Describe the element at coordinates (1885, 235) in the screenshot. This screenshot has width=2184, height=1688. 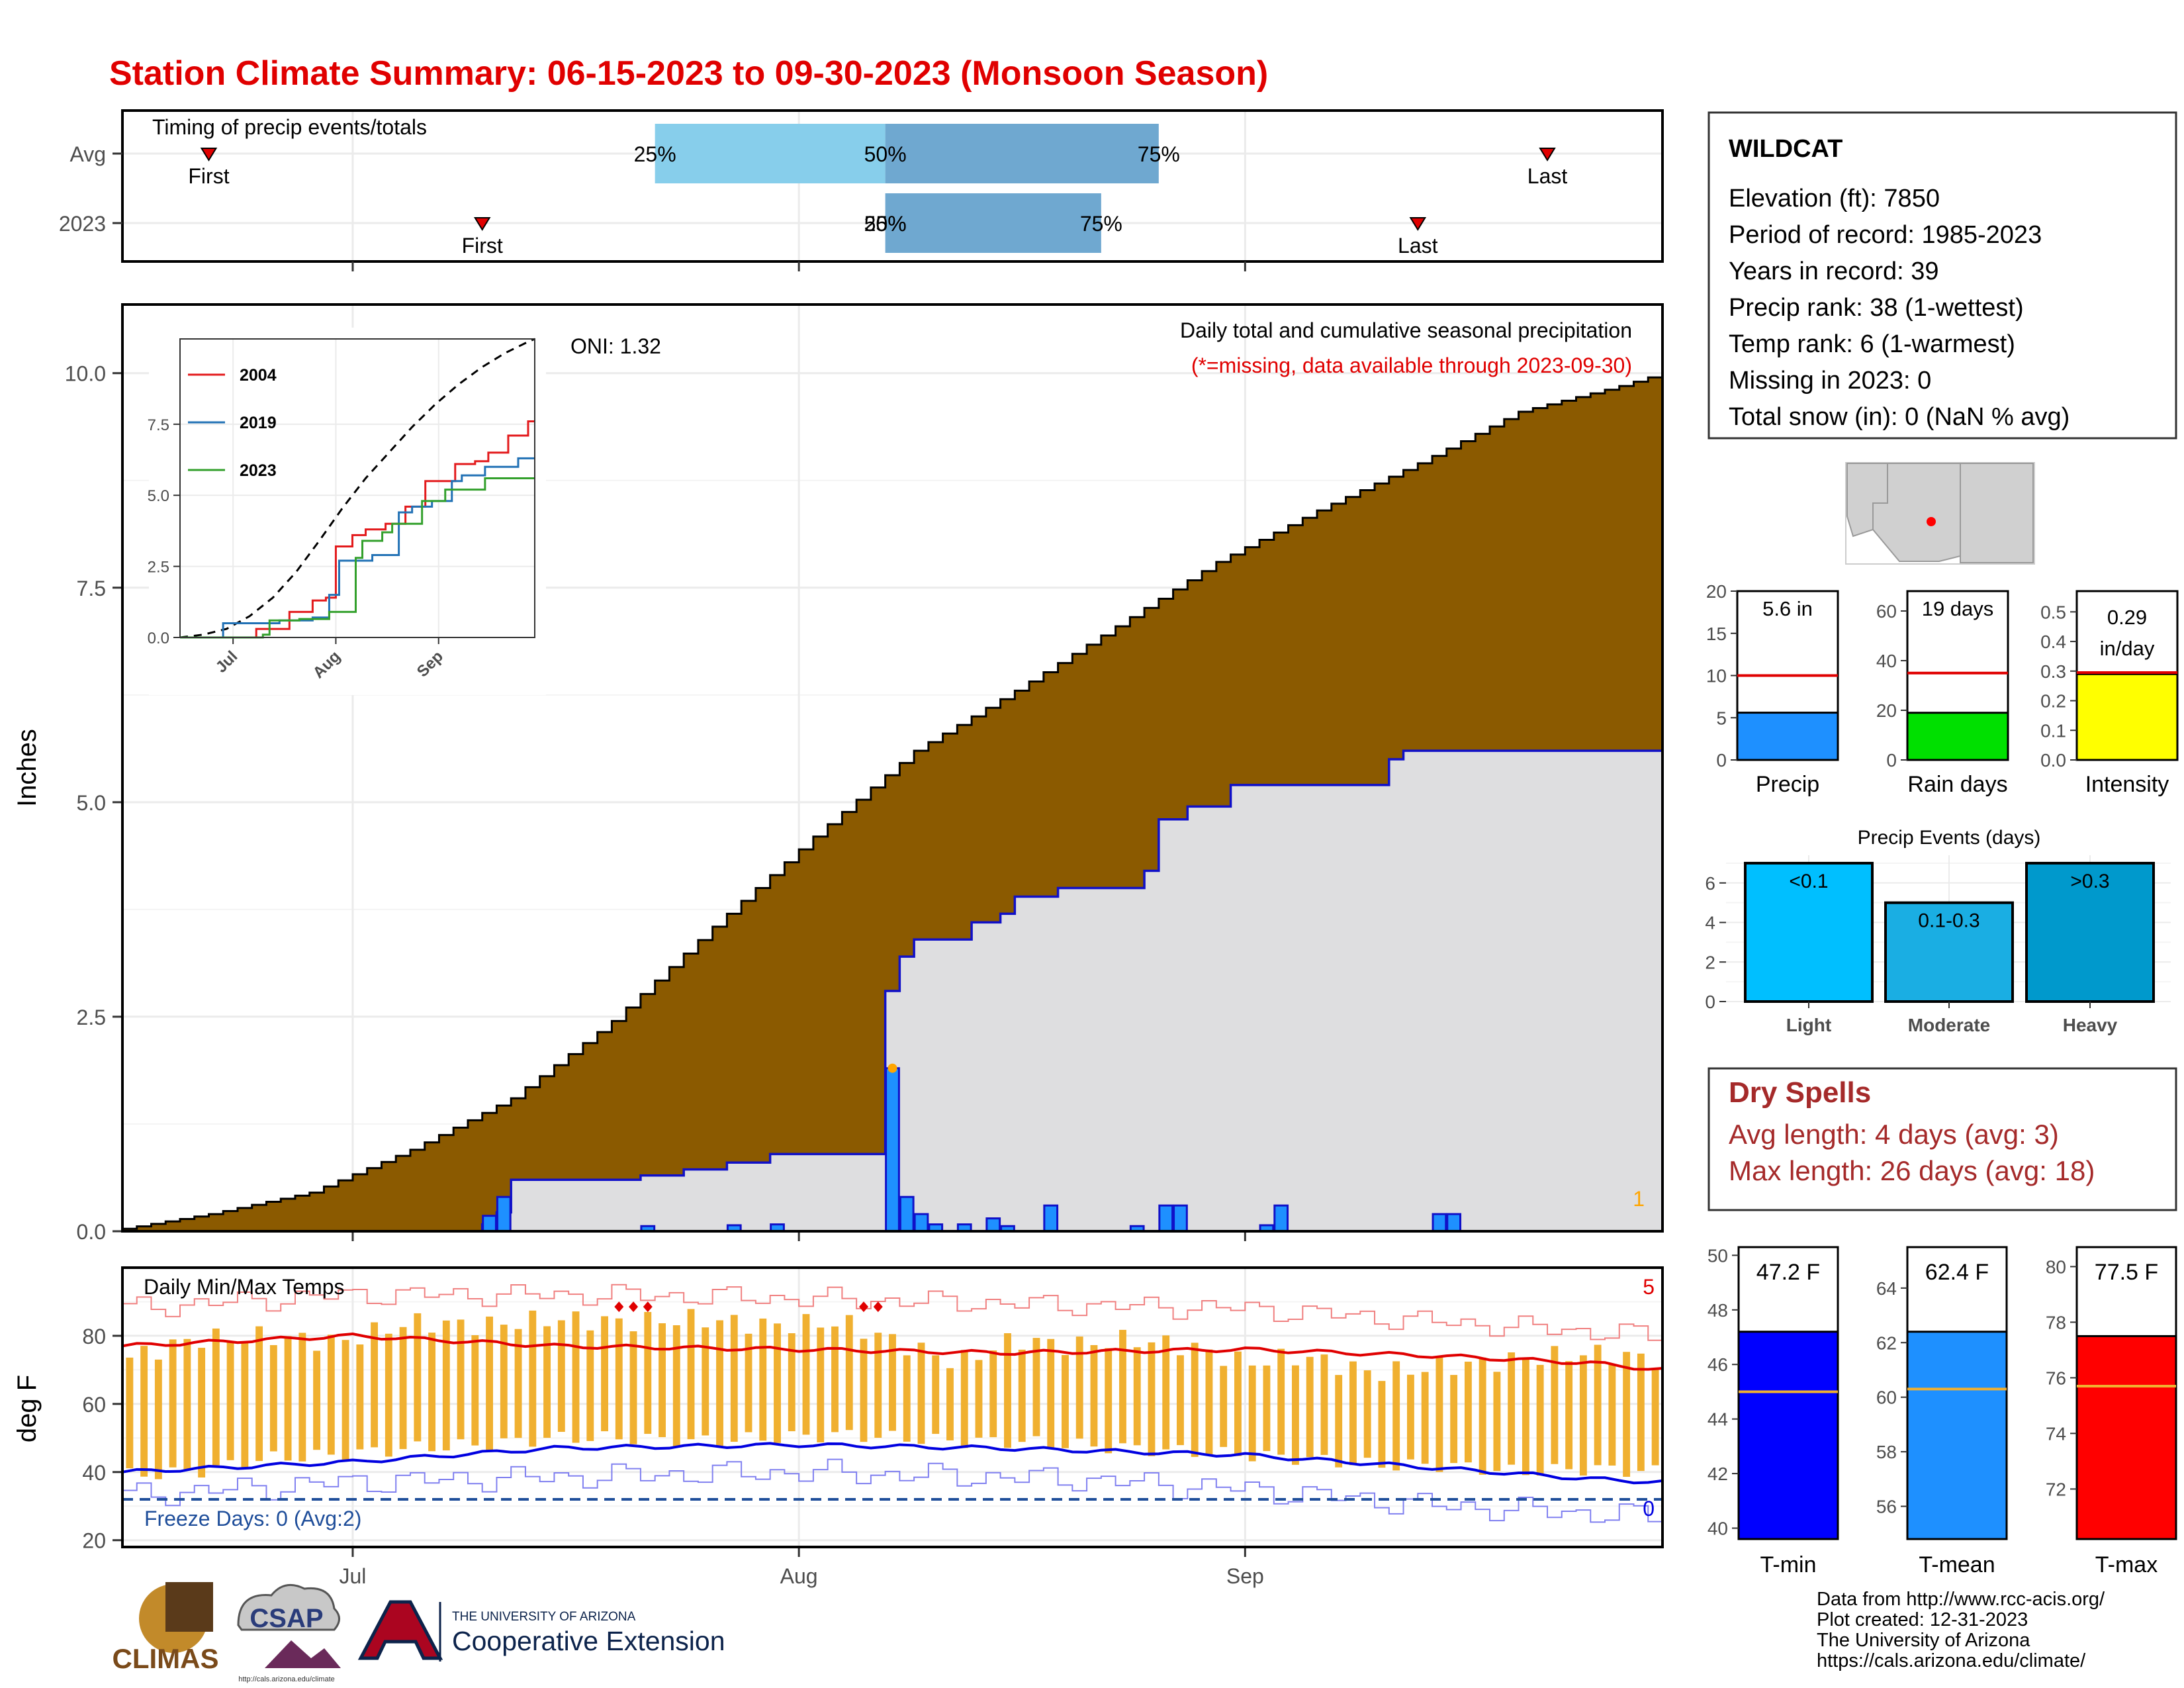
I see `station-info-line: Period of record: 1985-2023` at that location.